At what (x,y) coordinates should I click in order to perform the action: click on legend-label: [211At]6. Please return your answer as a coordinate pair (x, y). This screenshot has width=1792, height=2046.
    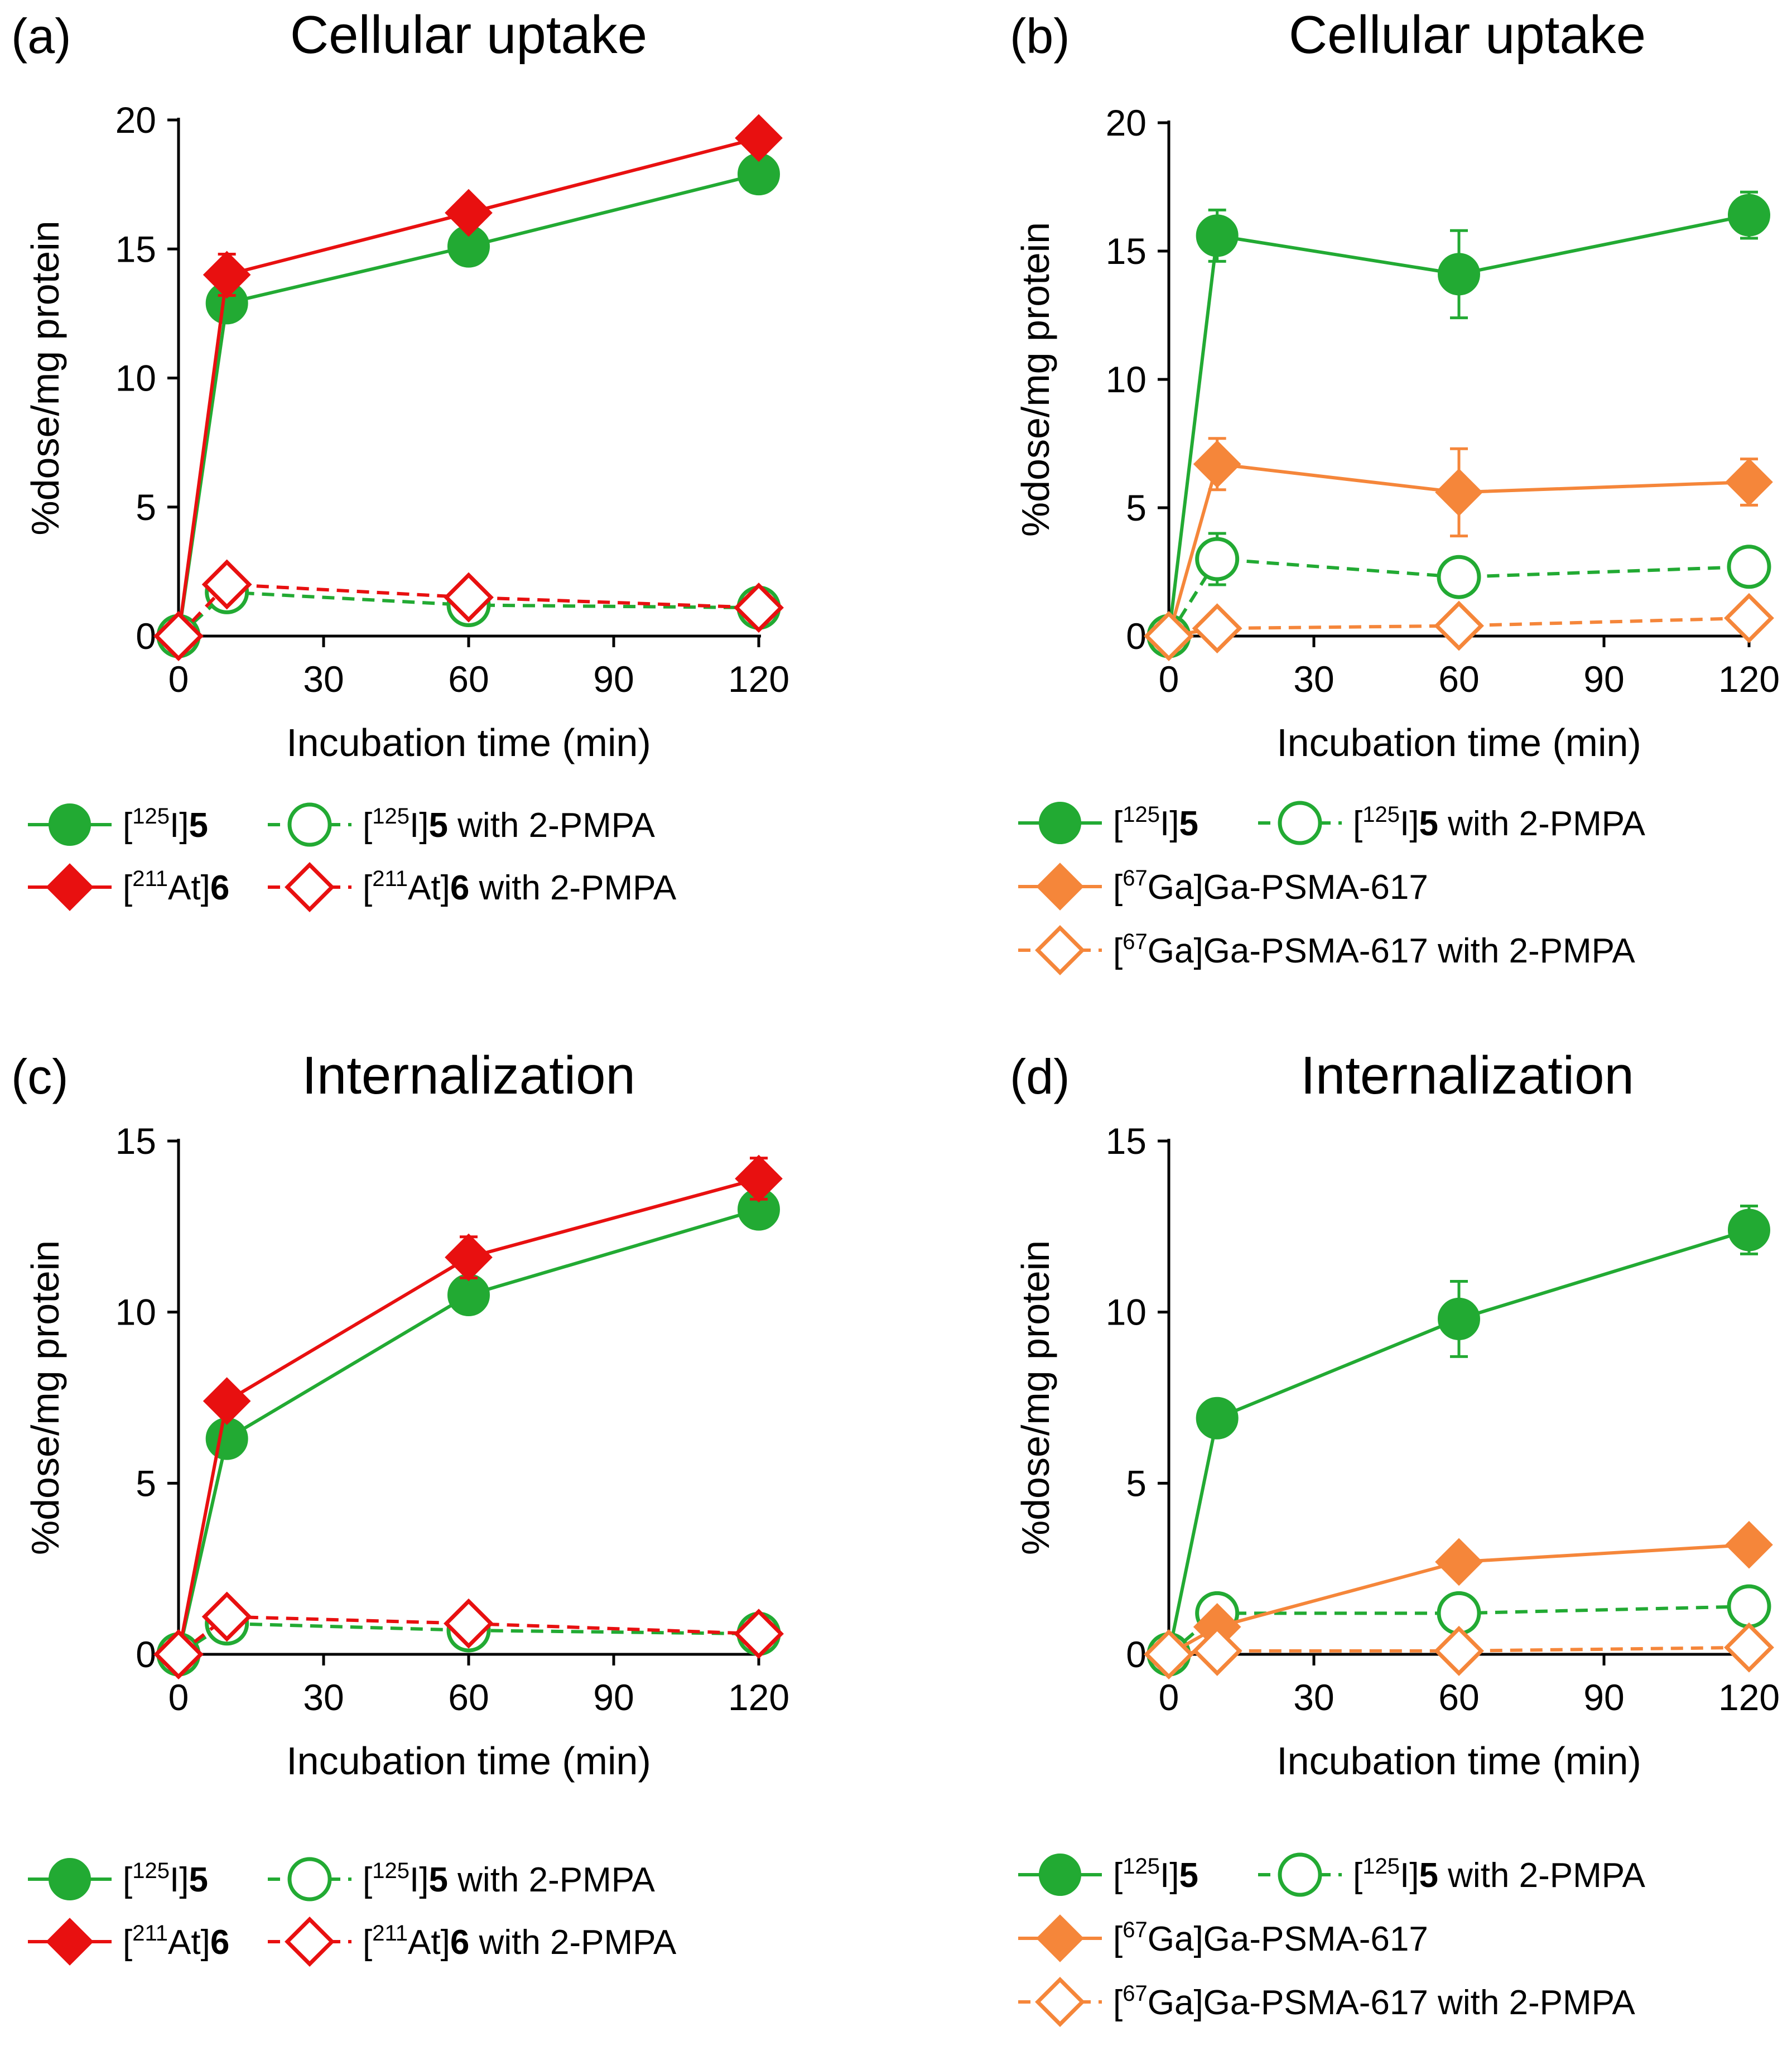
    Looking at the image, I should click on (176, 886).